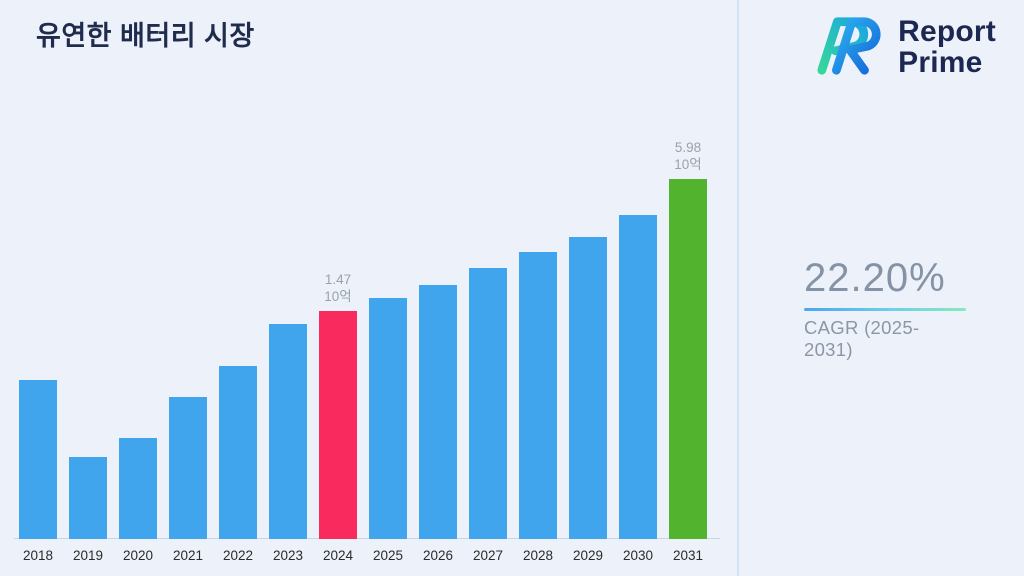  Describe the element at coordinates (138, 488) in the screenshot. I see `bar-2020` at that location.